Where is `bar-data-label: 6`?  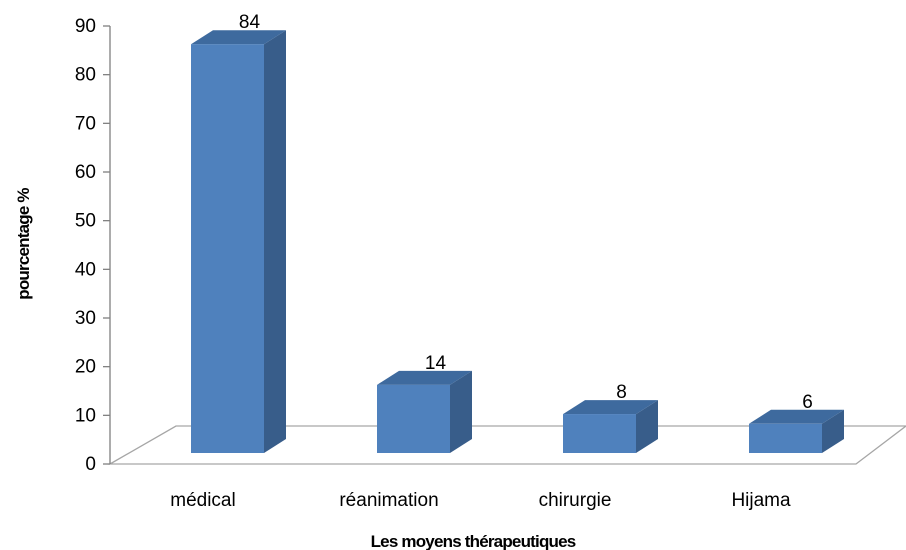
bar-data-label: 6 is located at coordinates (807, 402).